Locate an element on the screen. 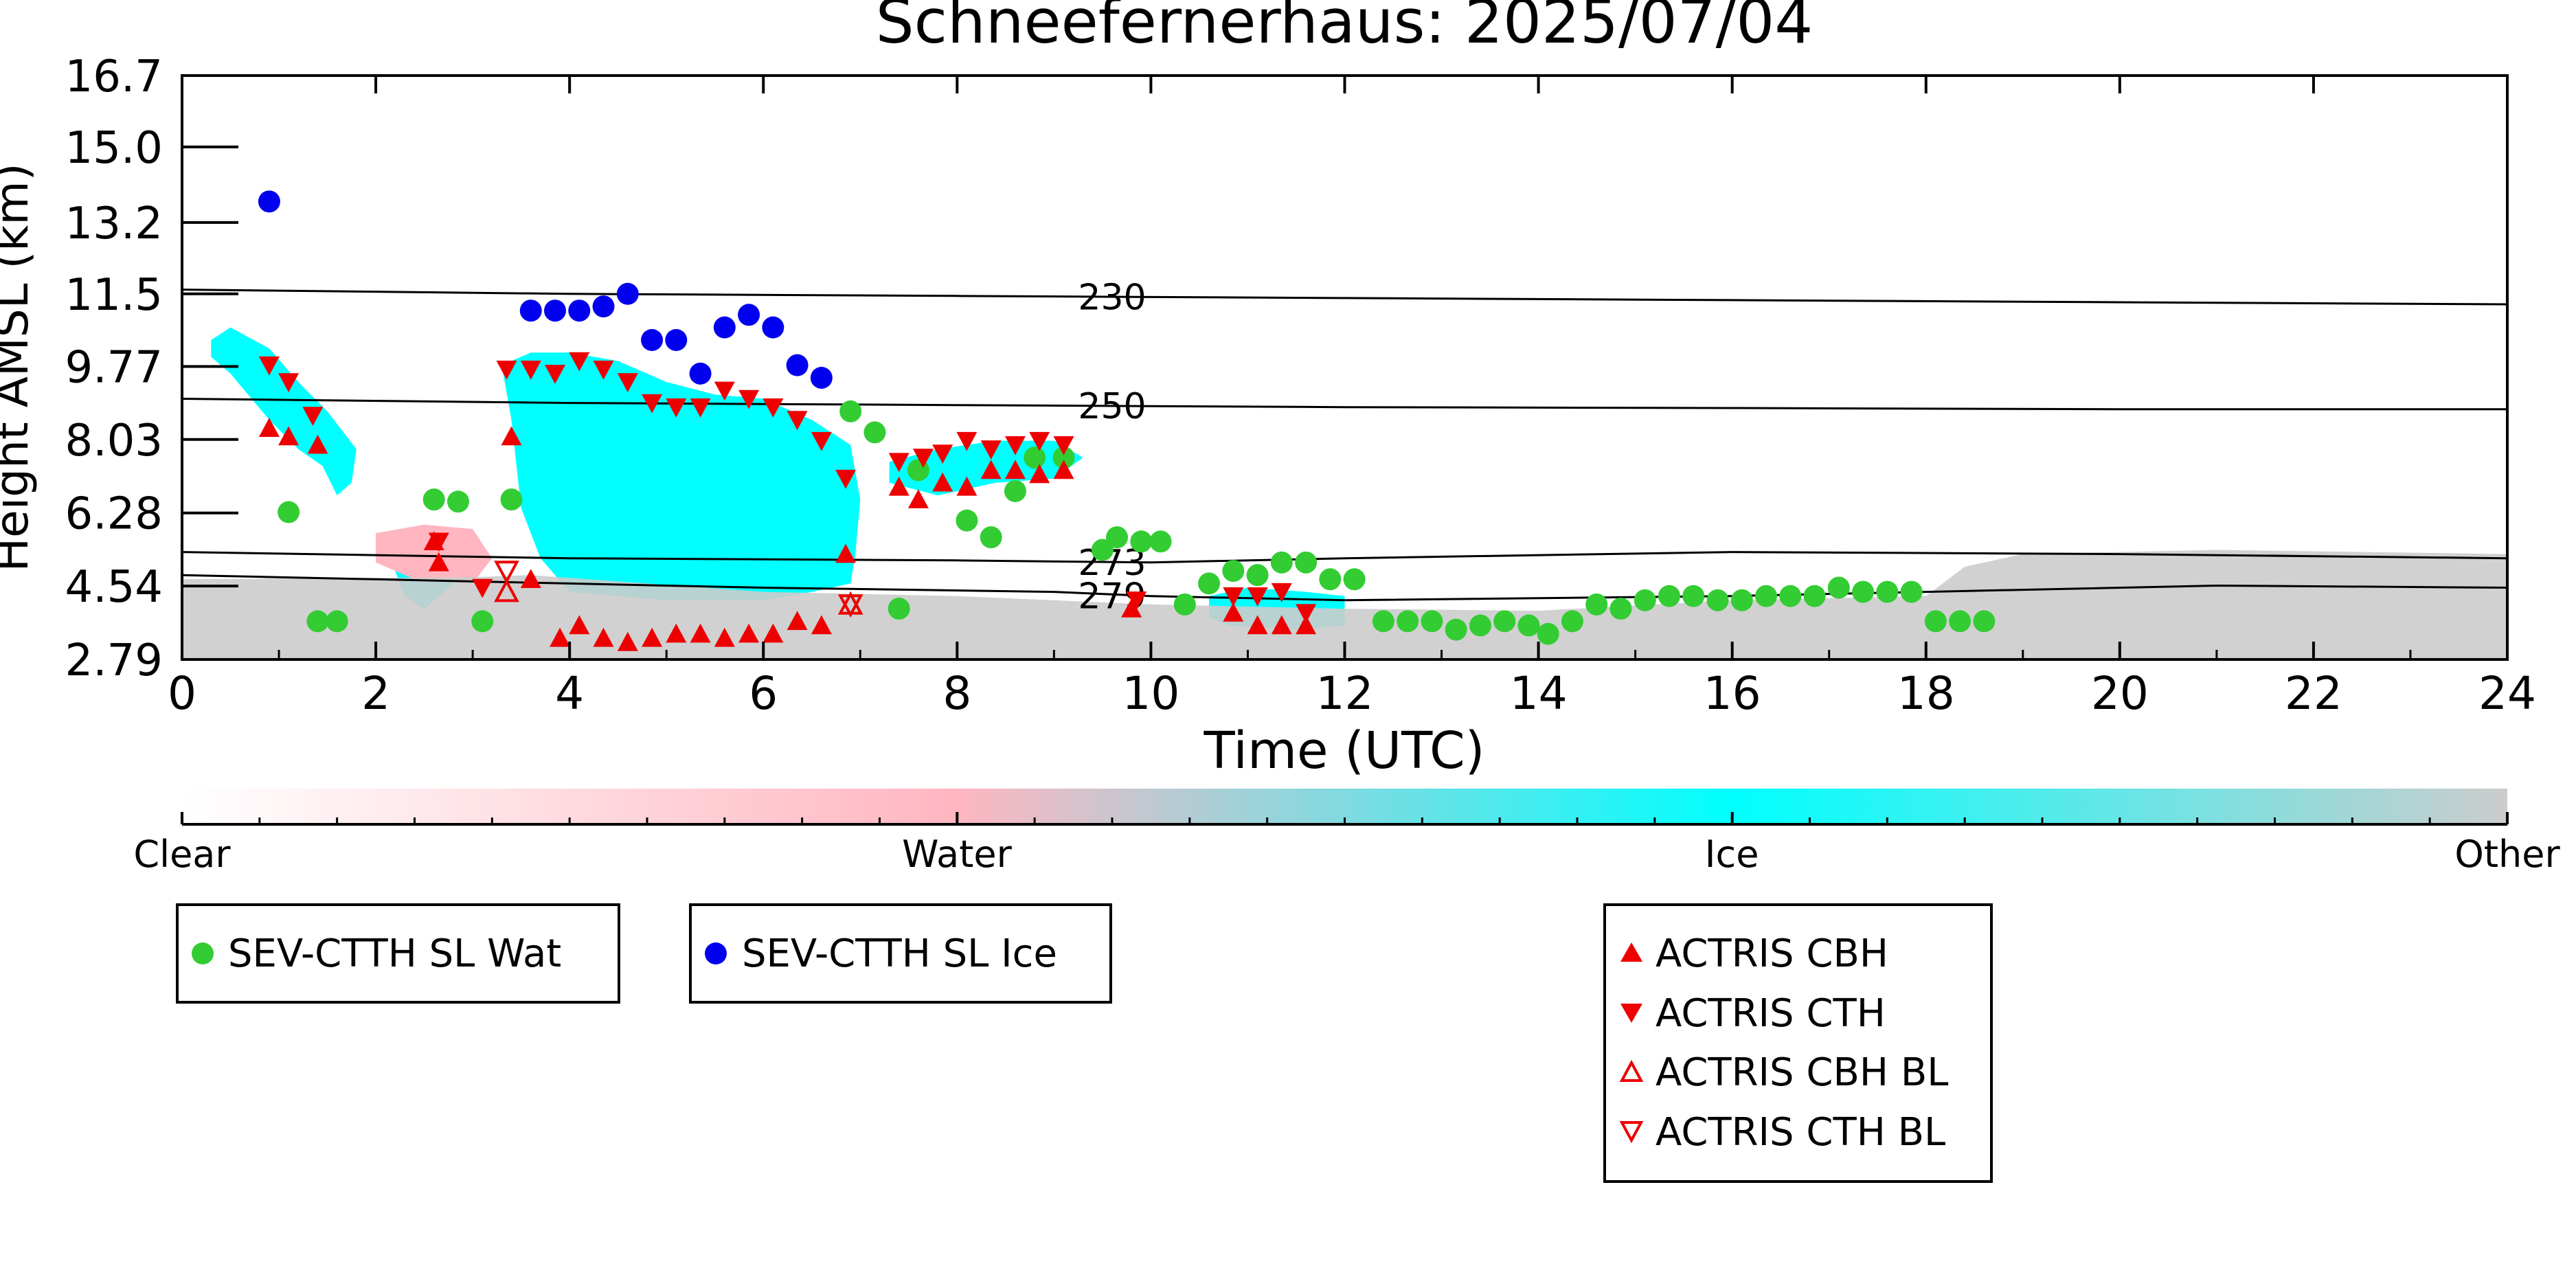  legend-label-cbh: ACTRIS CBH is located at coordinates (1772, 953).